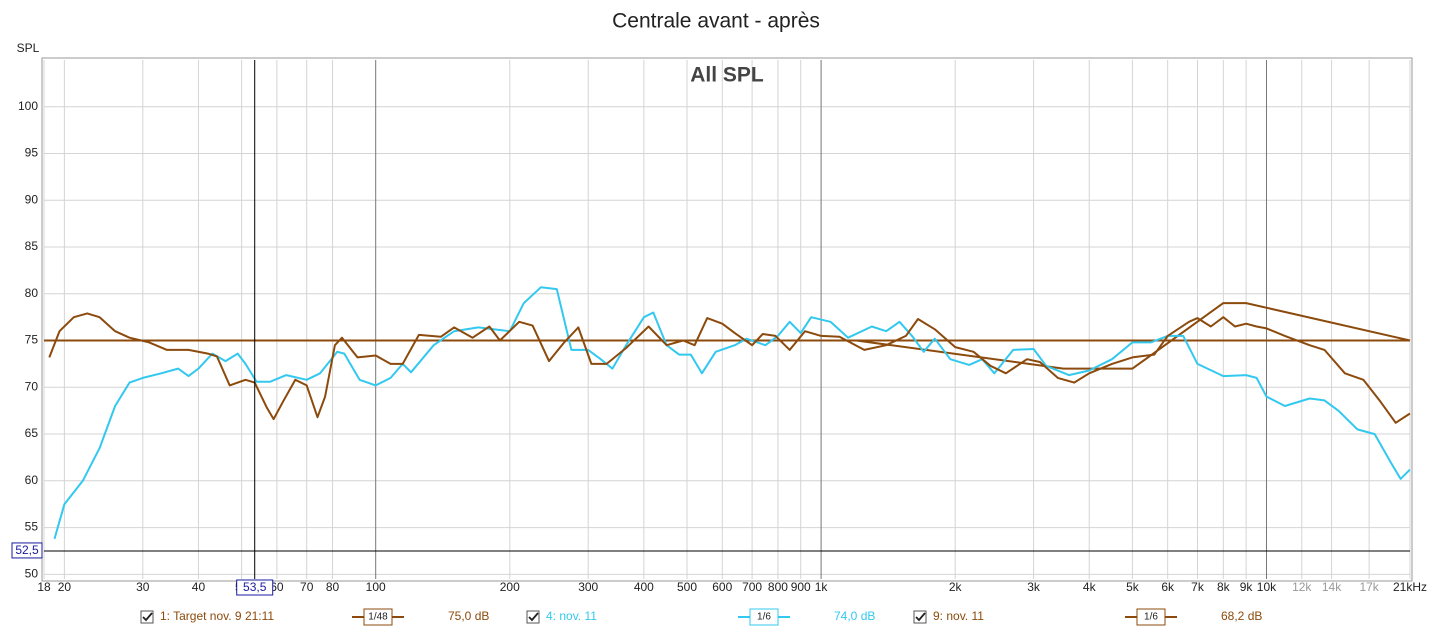 This screenshot has width=1433, height=632. What do you see at coordinates (854, 616) in the screenshot?
I see `legend-readout: 74,0 dB` at bounding box center [854, 616].